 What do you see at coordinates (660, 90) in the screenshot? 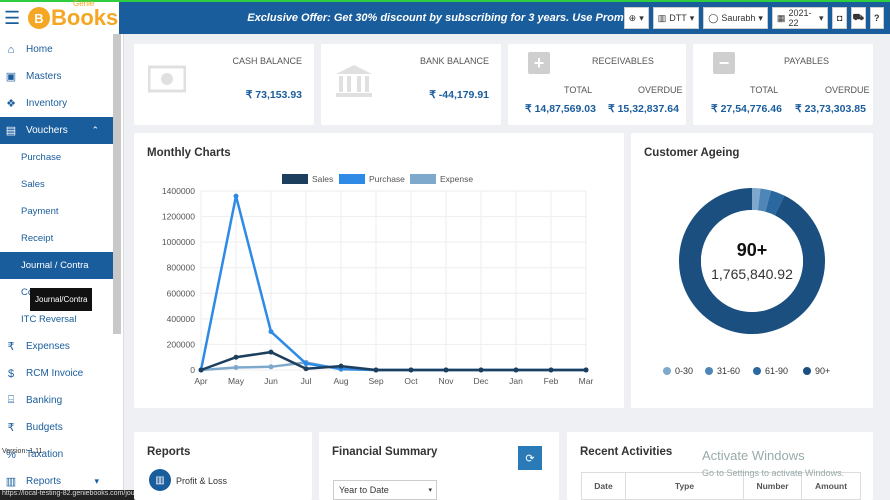
I see `receivables-overdue-label: OVERDUE` at bounding box center [660, 90].